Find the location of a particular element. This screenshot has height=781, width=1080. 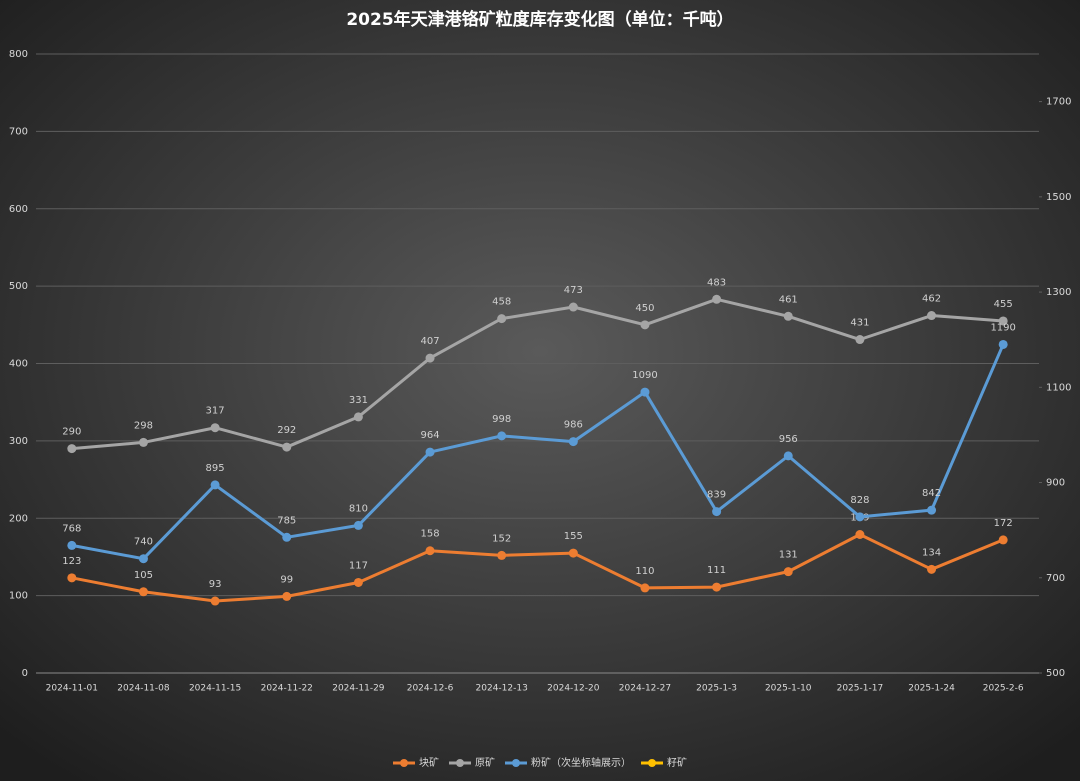

data-label: 155 is located at coordinates (573, 536).